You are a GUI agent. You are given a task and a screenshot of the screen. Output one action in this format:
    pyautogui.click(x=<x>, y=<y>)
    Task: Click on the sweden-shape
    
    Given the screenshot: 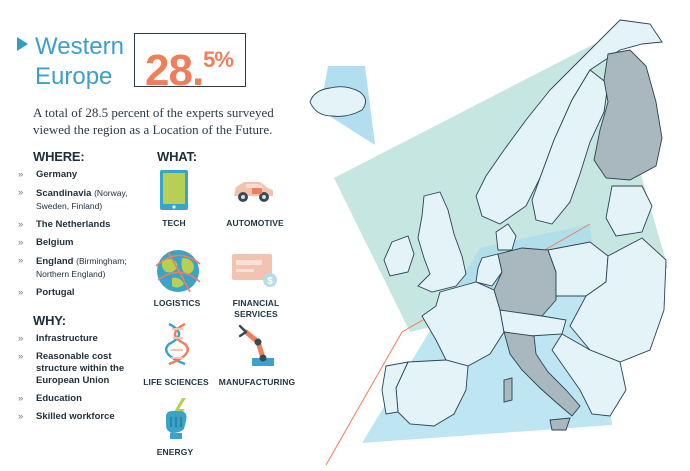 What is the action you would take?
    pyautogui.click(x=570, y=147)
    